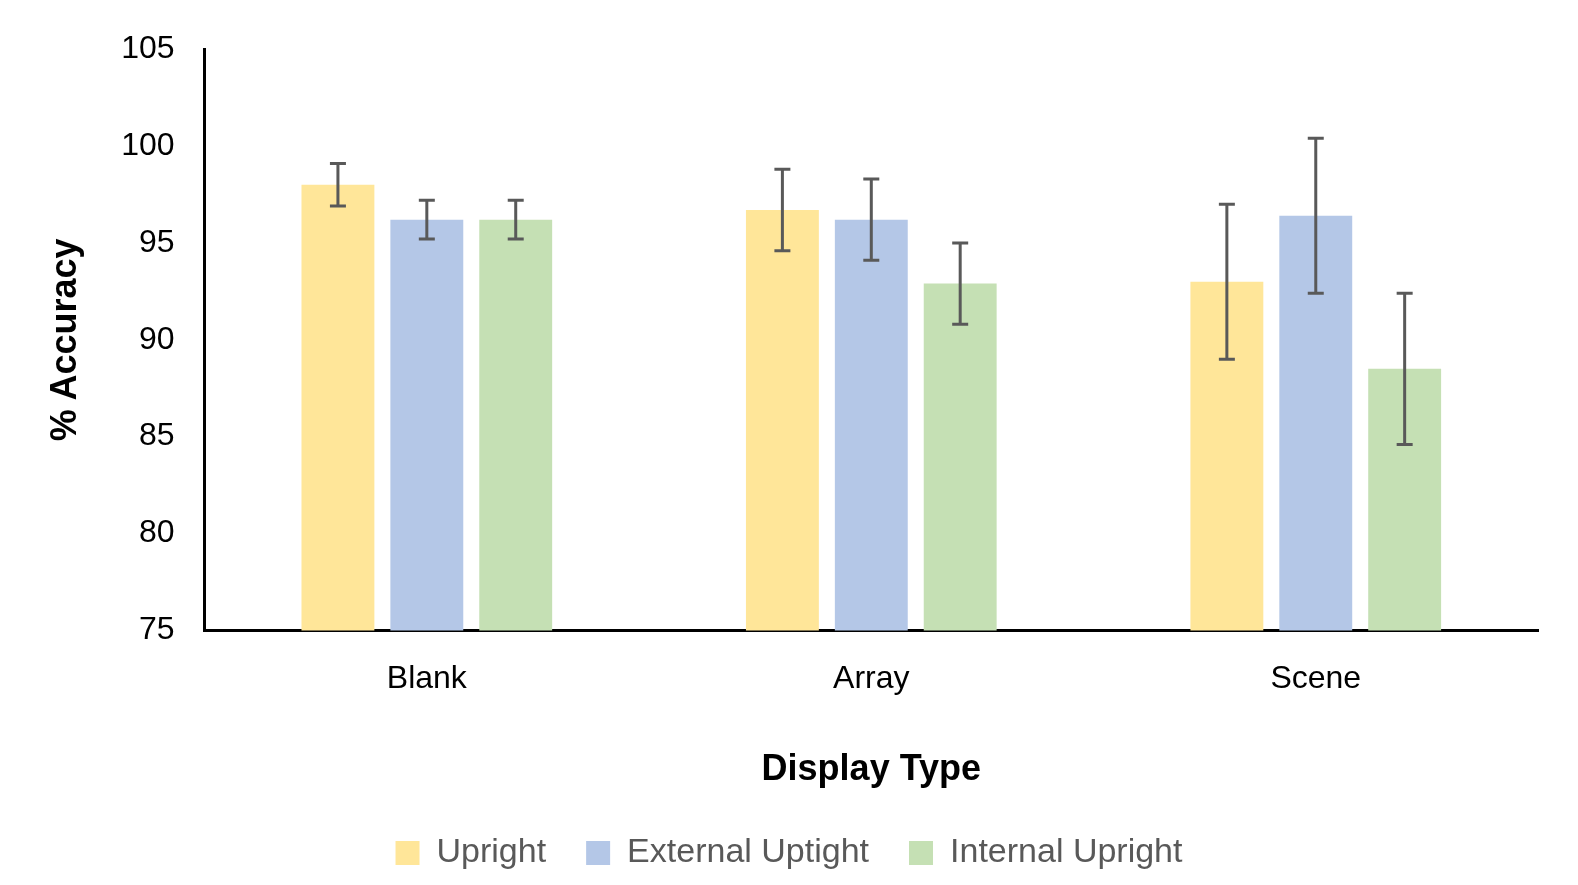 The height and width of the screenshot is (885, 1578). I want to click on y-tick-label: 75, so click(157, 628).